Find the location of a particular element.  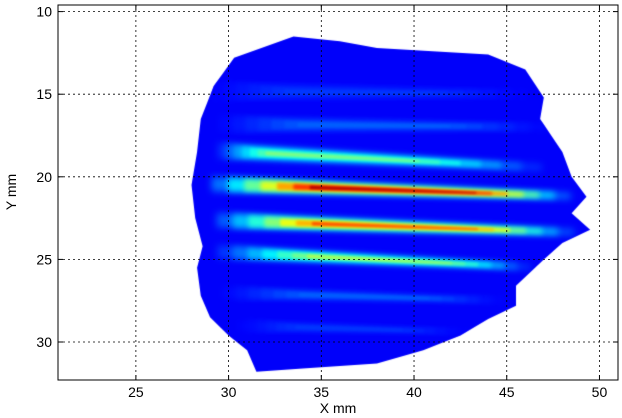

x-axis-label: X mm is located at coordinates (338, 408).